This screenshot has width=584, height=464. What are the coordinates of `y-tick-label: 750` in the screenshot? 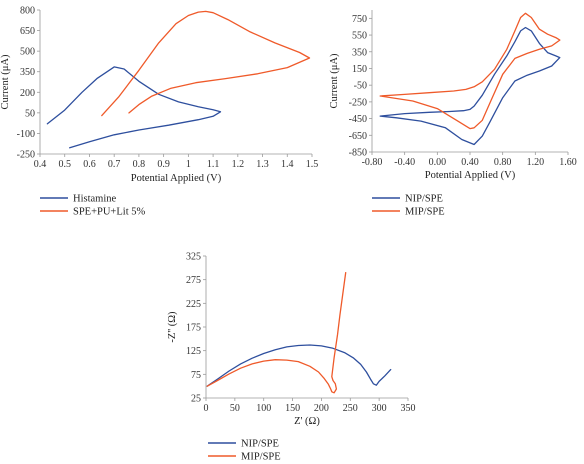 It's located at (359, 19).